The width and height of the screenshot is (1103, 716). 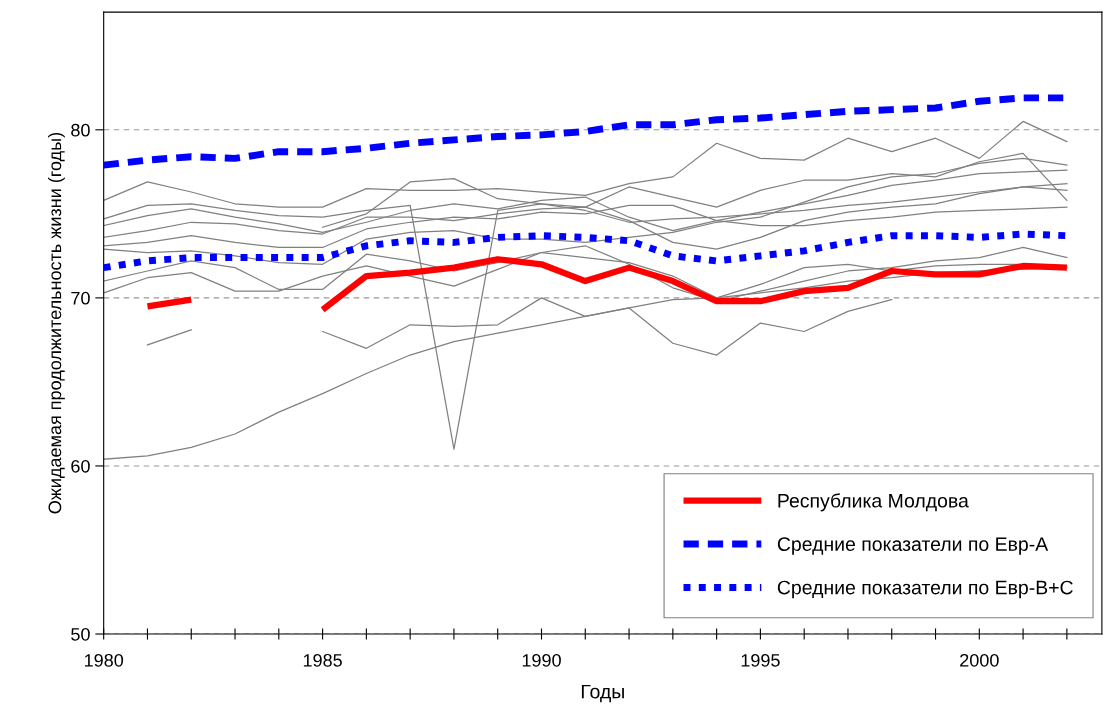 What do you see at coordinates (80, 466) in the screenshot?
I see `y-tick-label: 60` at bounding box center [80, 466].